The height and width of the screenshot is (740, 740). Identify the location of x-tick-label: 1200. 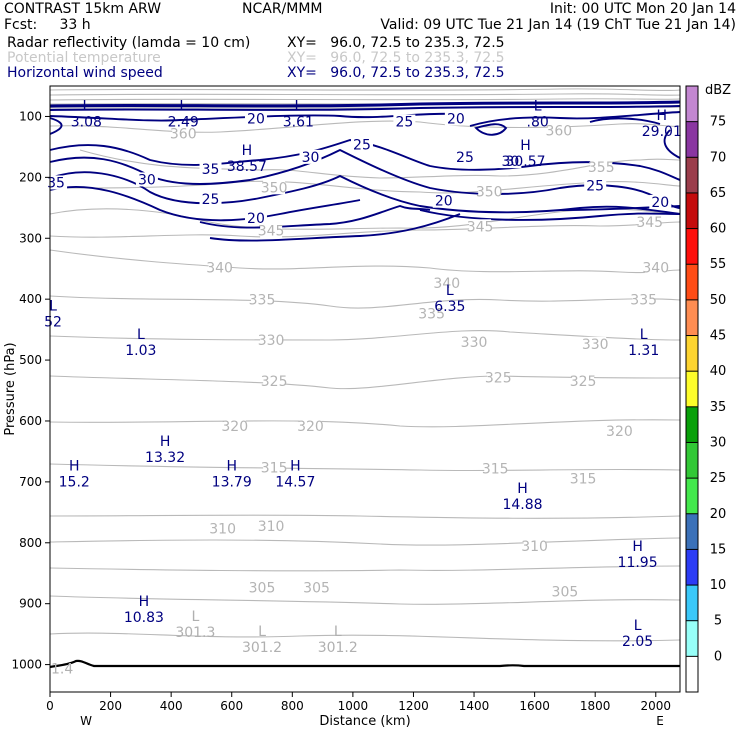
(413, 706).